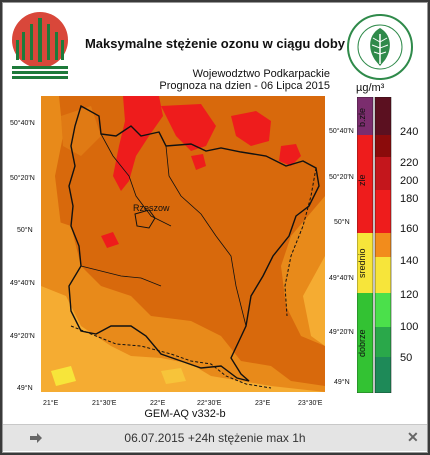 This screenshot has height=455, width=430. What do you see at coordinates (362, 263) in the screenshot?
I see `category-moderate: srednio` at bounding box center [362, 263].